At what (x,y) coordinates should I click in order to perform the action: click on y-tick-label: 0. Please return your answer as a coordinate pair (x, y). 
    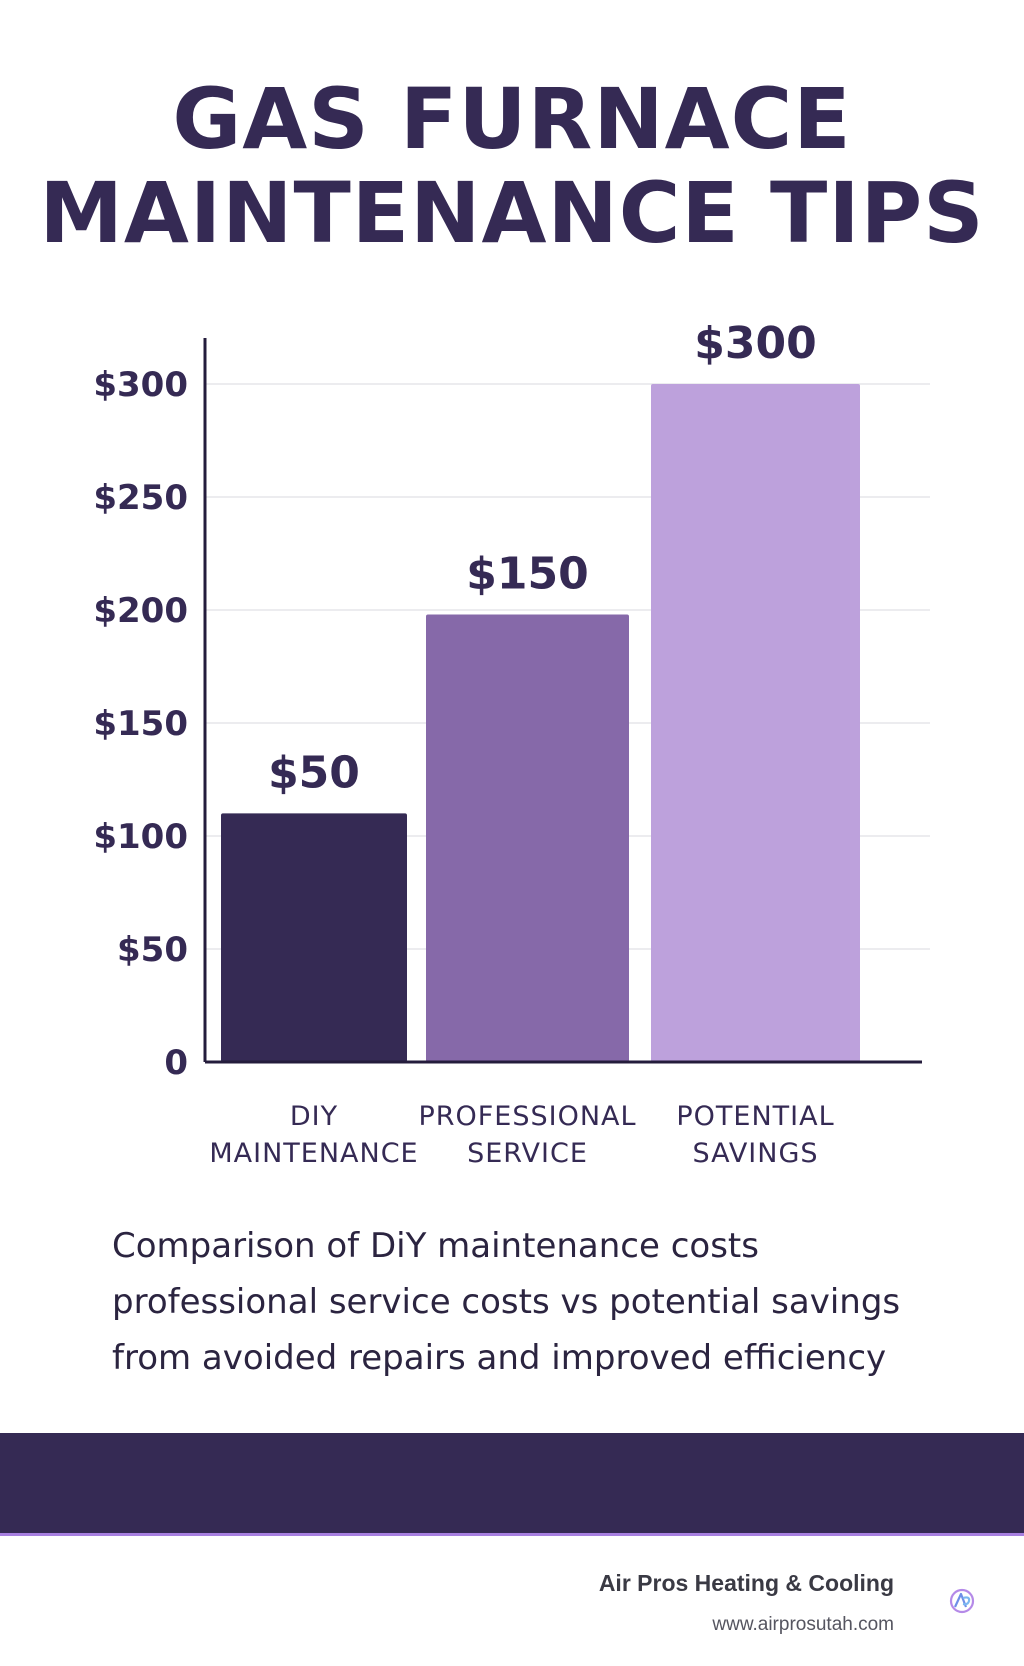
    Looking at the image, I should click on (176, 1063).